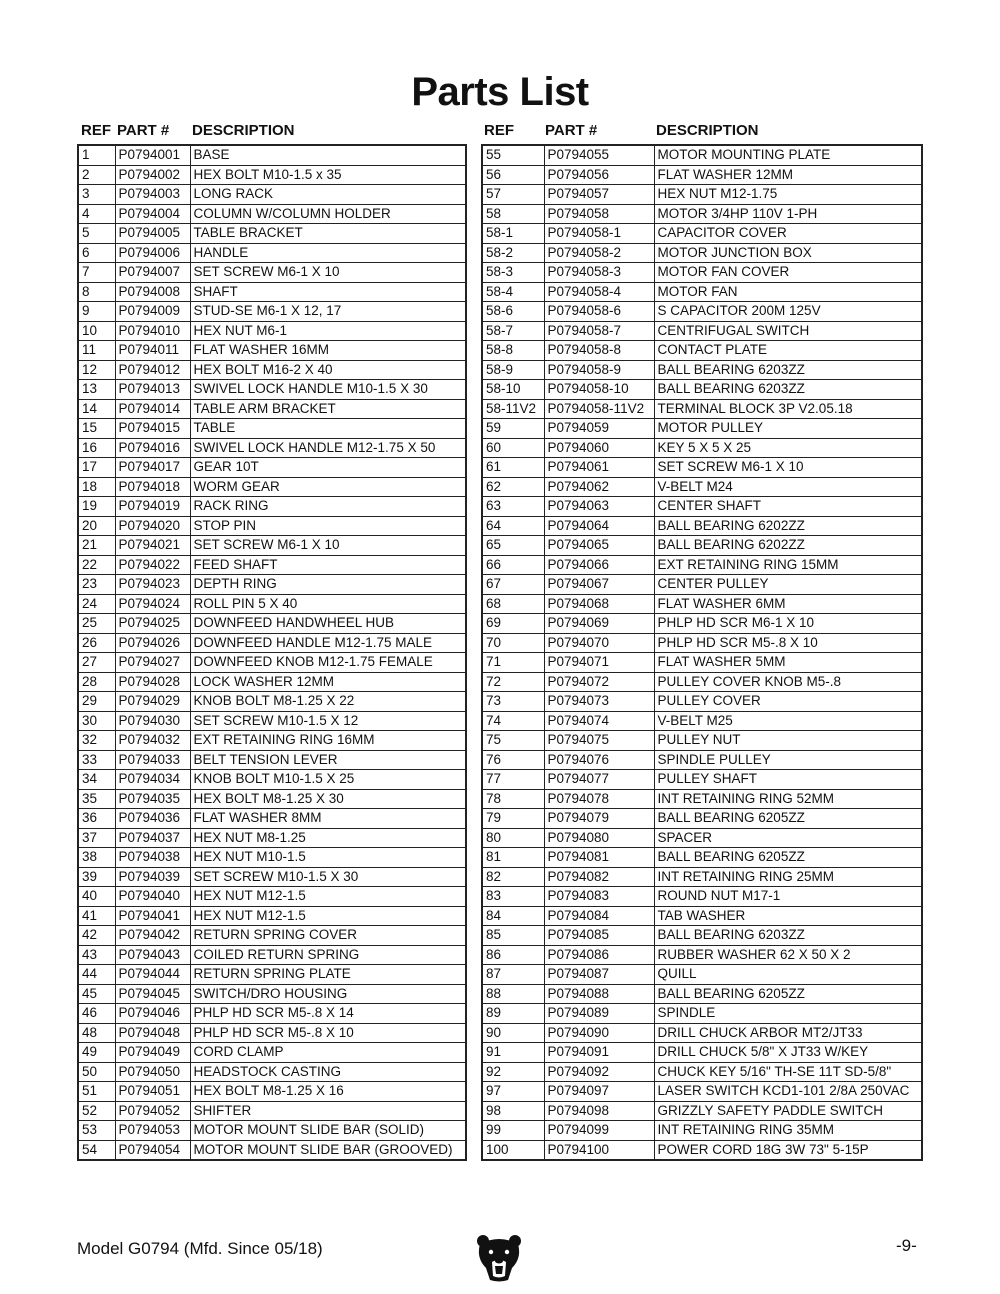 Image resolution: width=1000 pixels, height=1294 pixels. Describe the element at coordinates (513, 759) in the screenshot. I see `cell-ref: 76` at that location.